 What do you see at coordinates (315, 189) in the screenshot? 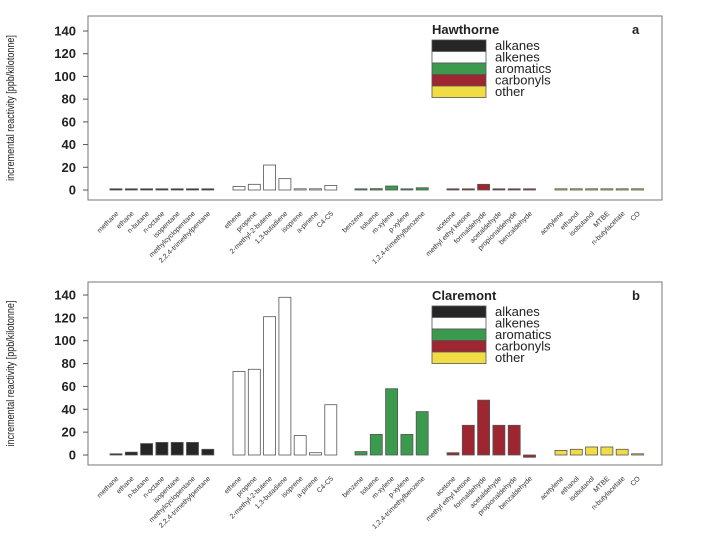
I see `bar-alkenes-a-pinene` at bounding box center [315, 189].